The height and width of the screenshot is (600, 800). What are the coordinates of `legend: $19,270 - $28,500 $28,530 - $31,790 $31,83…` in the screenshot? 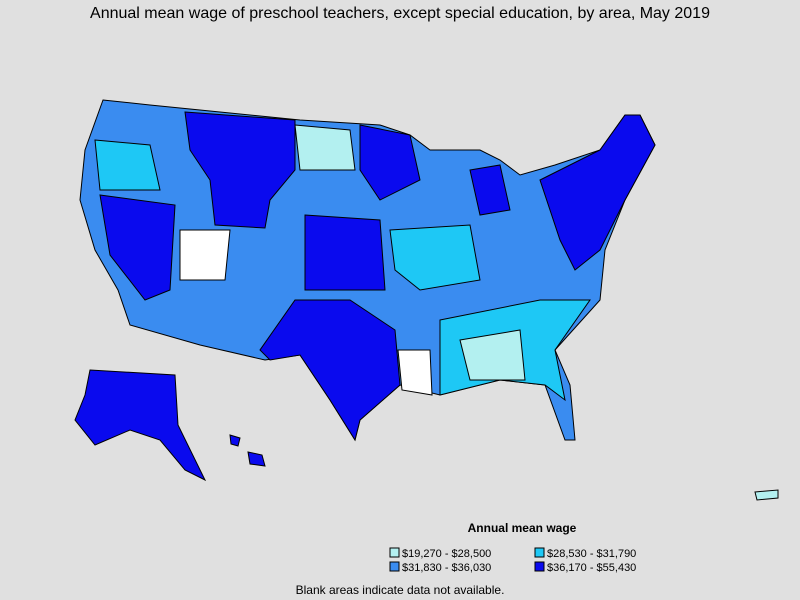 It's located at (512, 560).